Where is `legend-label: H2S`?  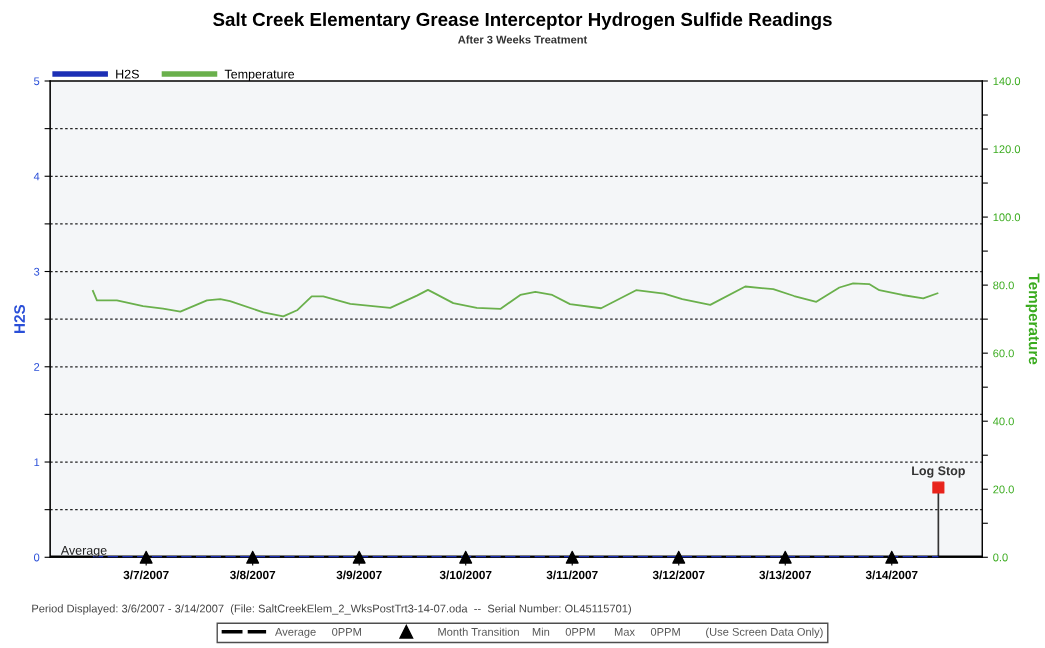 legend-label: H2S is located at coordinates (127, 74).